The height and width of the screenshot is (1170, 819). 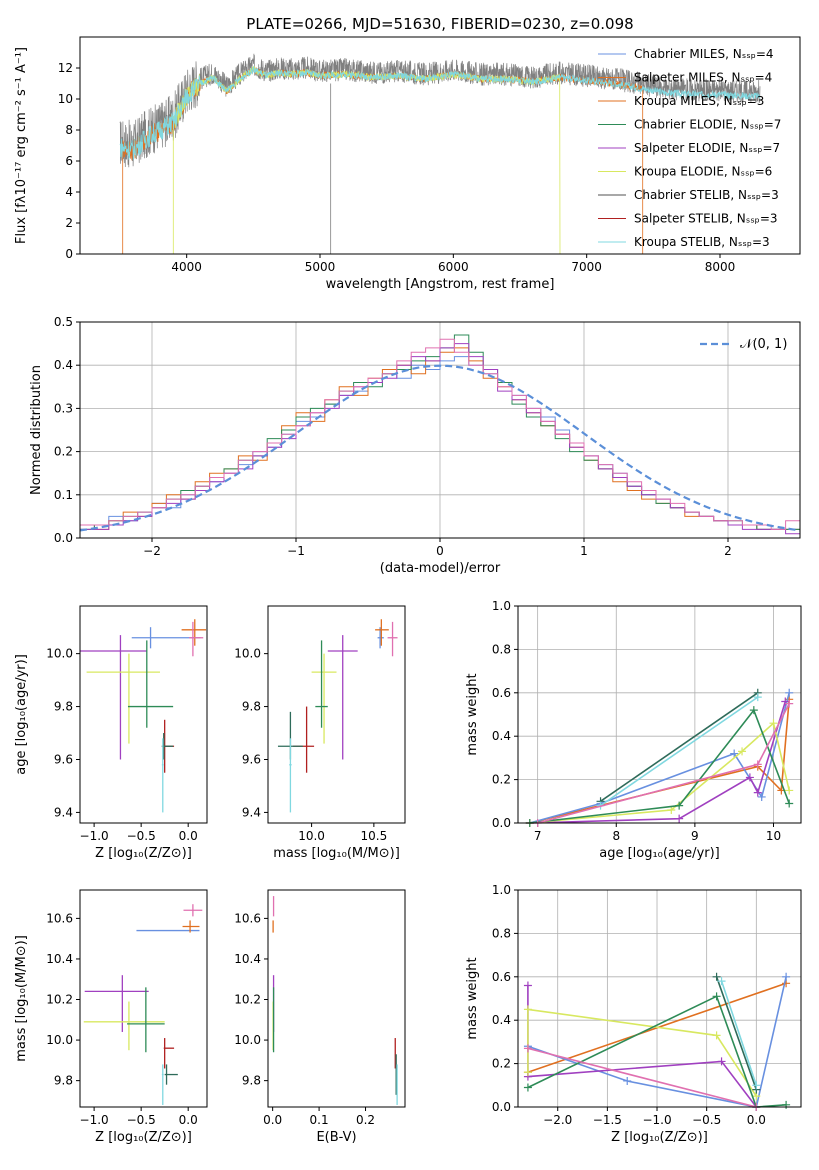 I want to click on panel-mass-vs-ebv: 0.0 0.1 0.2 9.8 10.0 10.2 10.4 10.6 E(B-V), so click(x=320, y=1017).